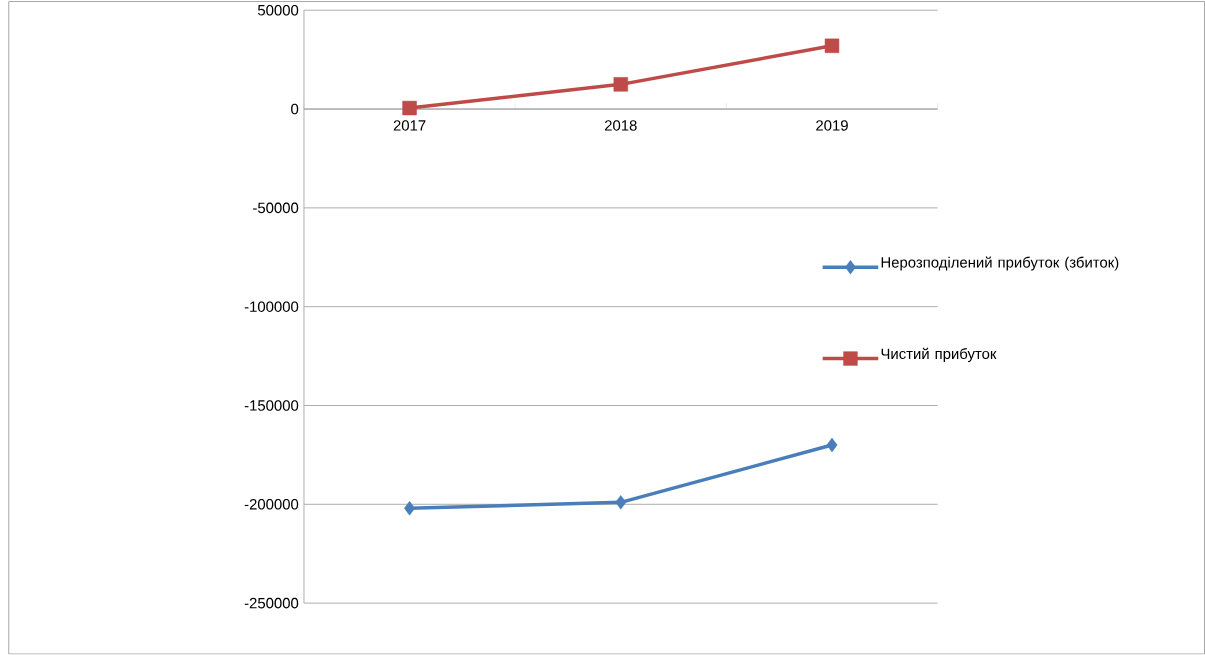  What do you see at coordinates (832, 125) in the screenshot?
I see `x-tick-label: 2019` at bounding box center [832, 125].